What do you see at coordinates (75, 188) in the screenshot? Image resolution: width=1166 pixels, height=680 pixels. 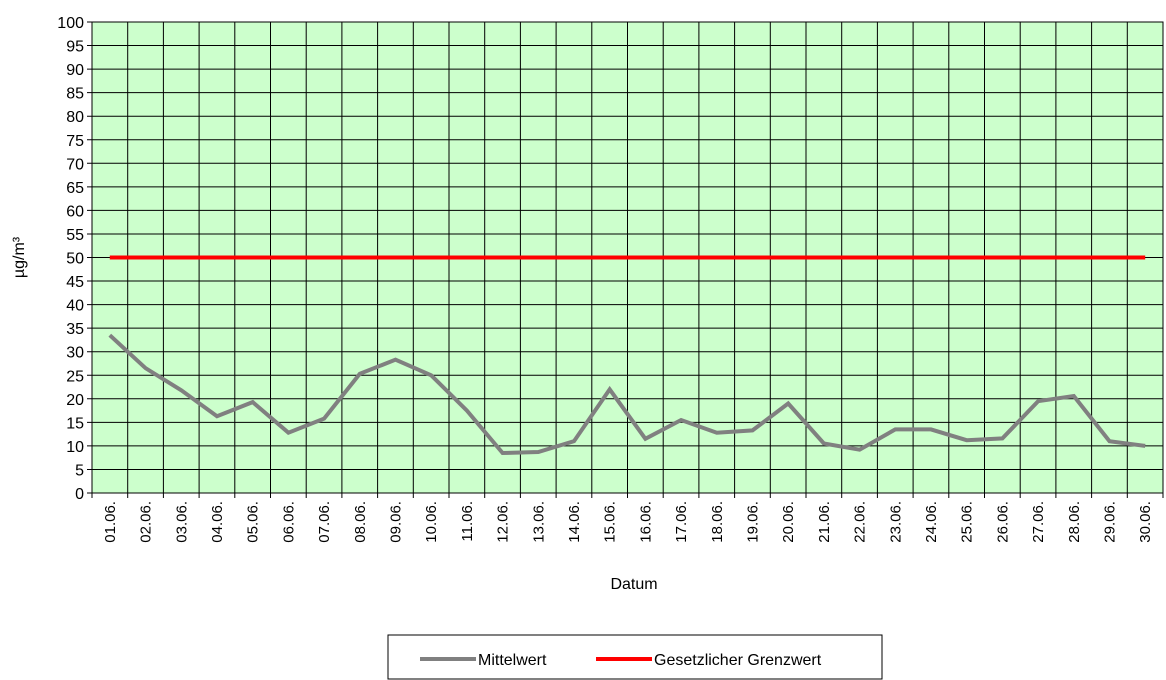 I see `y-tick-label: 65` at bounding box center [75, 188].